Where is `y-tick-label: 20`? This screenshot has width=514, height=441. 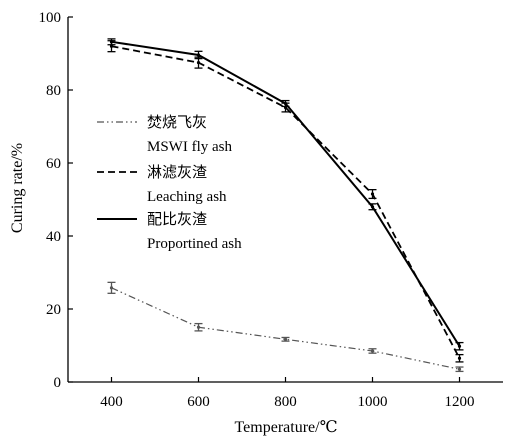 y-tick-label: 20 is located at coordinates (53, 310).